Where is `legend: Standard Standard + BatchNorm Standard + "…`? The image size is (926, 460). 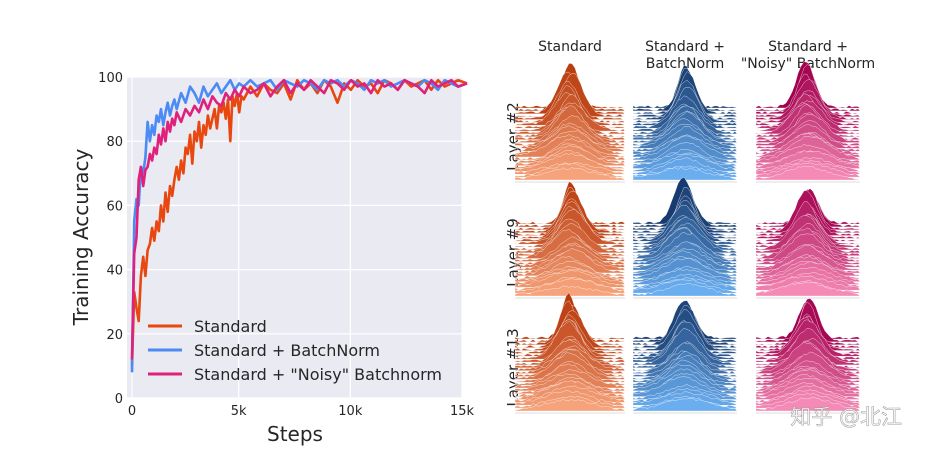
legend: Standard Standard + BatchNorm Standard + "… is located at coordinates (295, 350).